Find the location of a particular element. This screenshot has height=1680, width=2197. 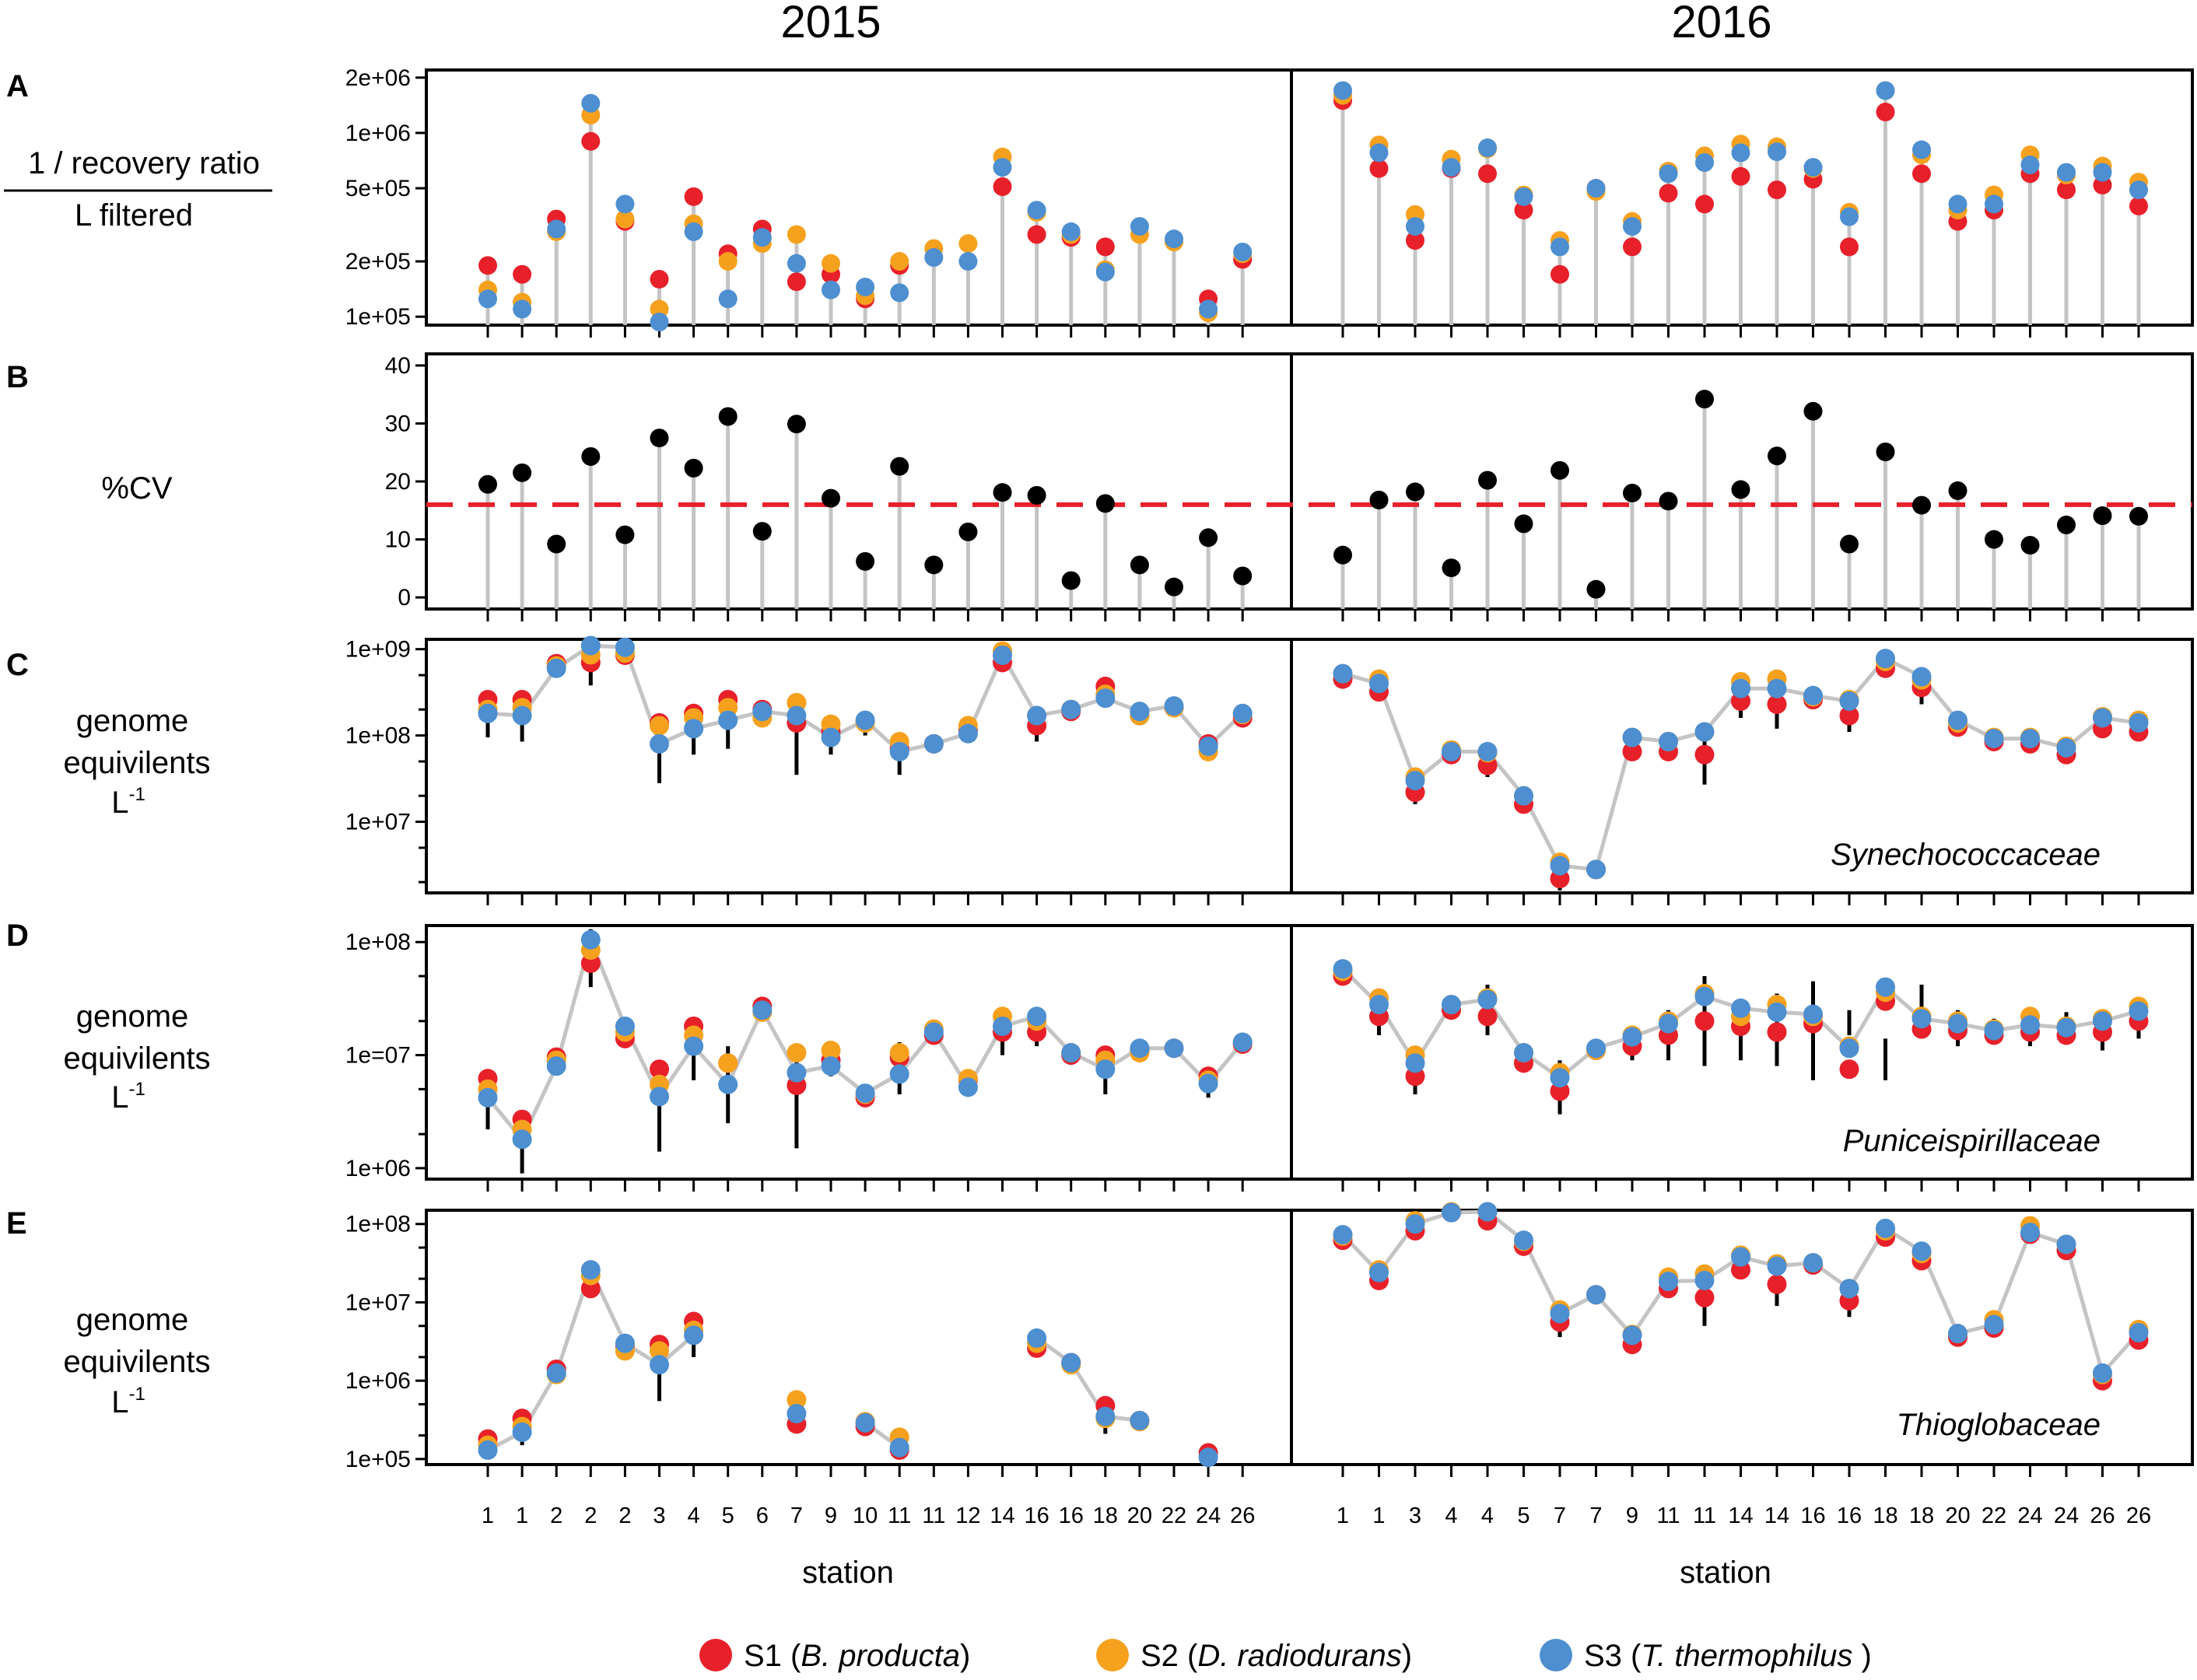

family-label-e: Thioglobaceae is located at coordinates (1999, 1425).